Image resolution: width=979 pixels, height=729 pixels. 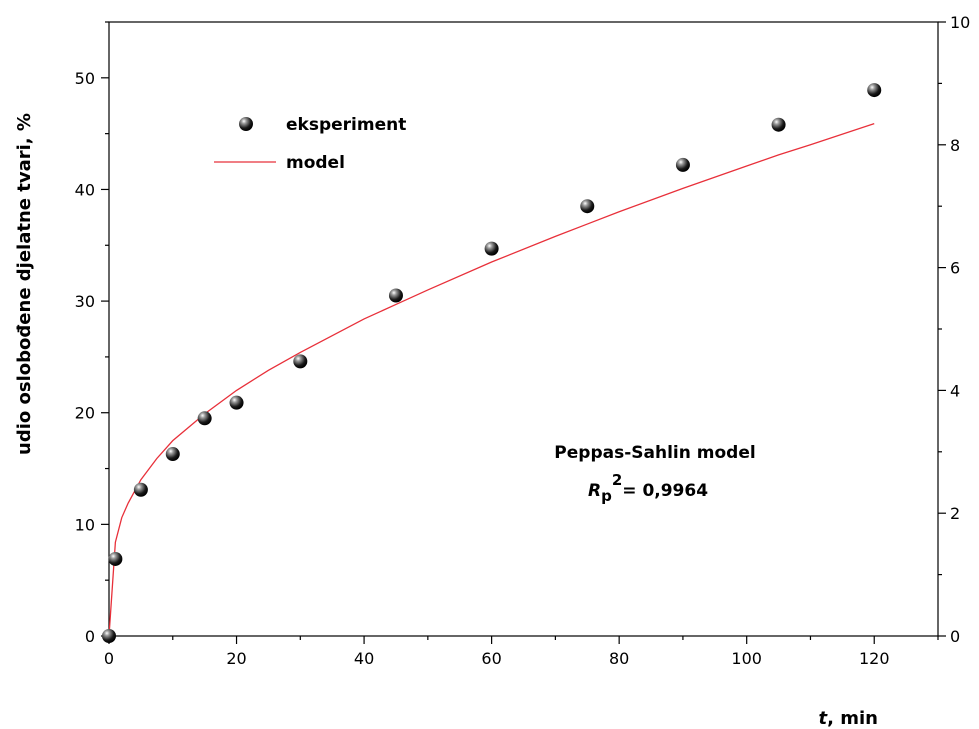 What do you see at coordinates (960, 22) in the screenshot?
I see `y2-tick-label: 10` at bounding box center [960, 22].